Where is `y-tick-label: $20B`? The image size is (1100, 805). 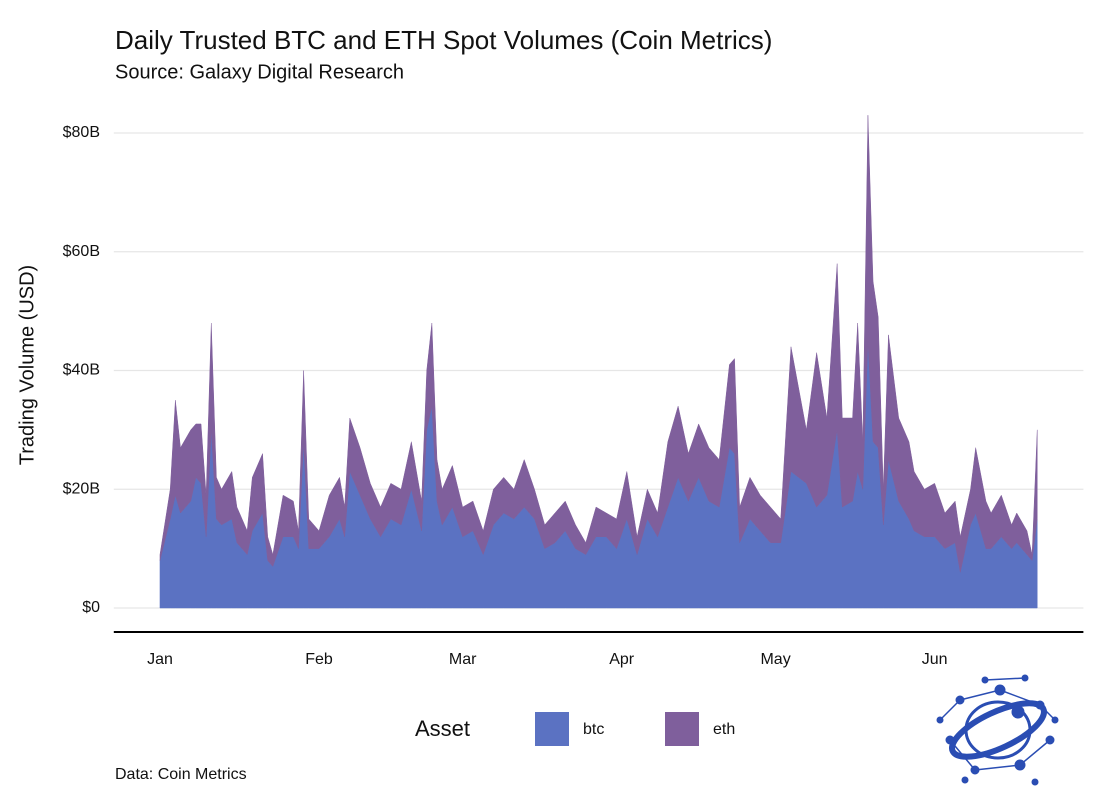 y-tick-label: $20B is located at coordinates (81, 488).